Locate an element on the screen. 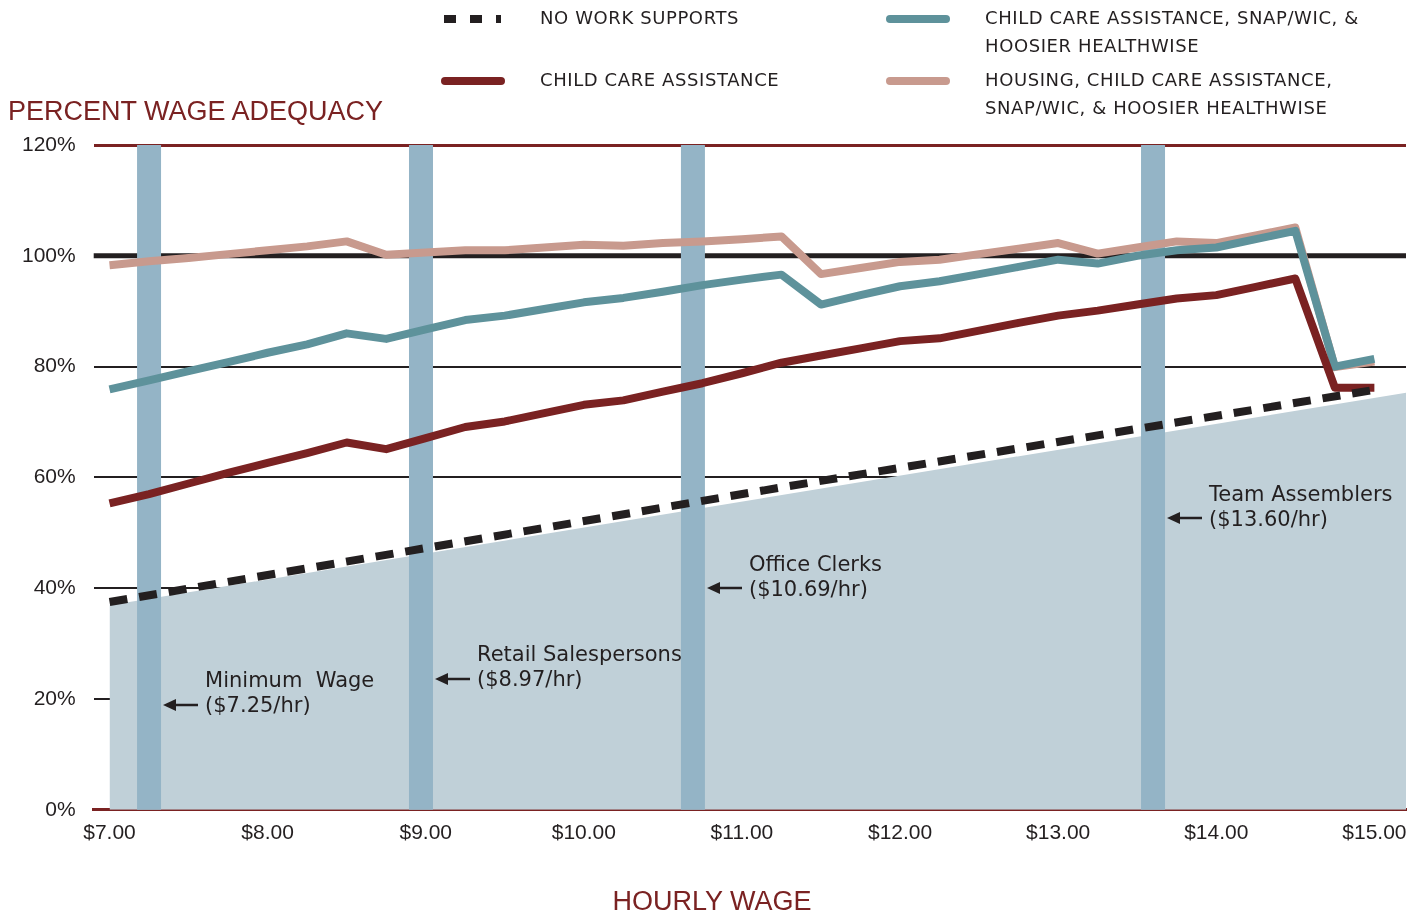 Image resolution: width=1424 pixels, height=919 pixels. y-tick-label: 0% is located at coordinates (60, 808).